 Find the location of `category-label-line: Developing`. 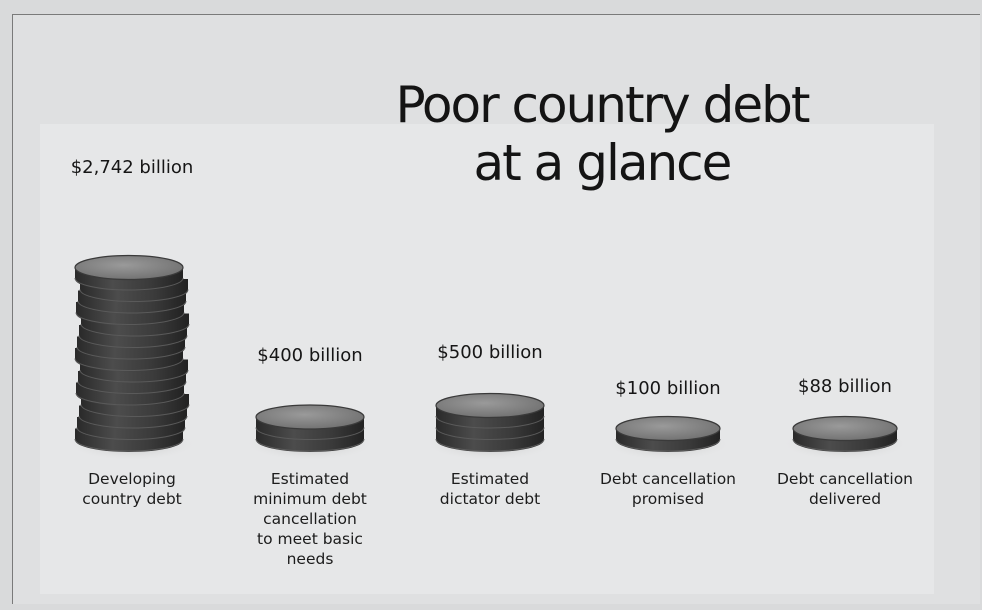

category-label-line: Developing is located at coordinates (132, 479).